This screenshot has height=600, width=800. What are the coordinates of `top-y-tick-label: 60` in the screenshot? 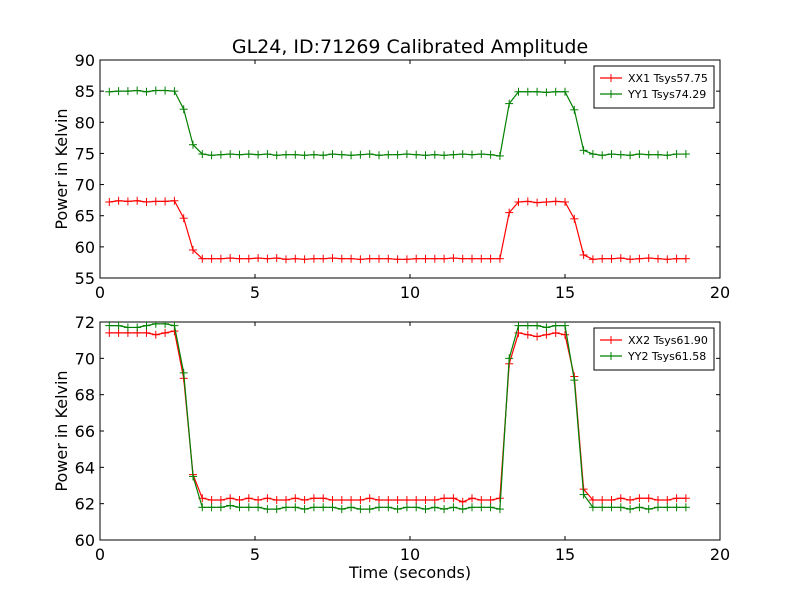 It's located at (85, 247).